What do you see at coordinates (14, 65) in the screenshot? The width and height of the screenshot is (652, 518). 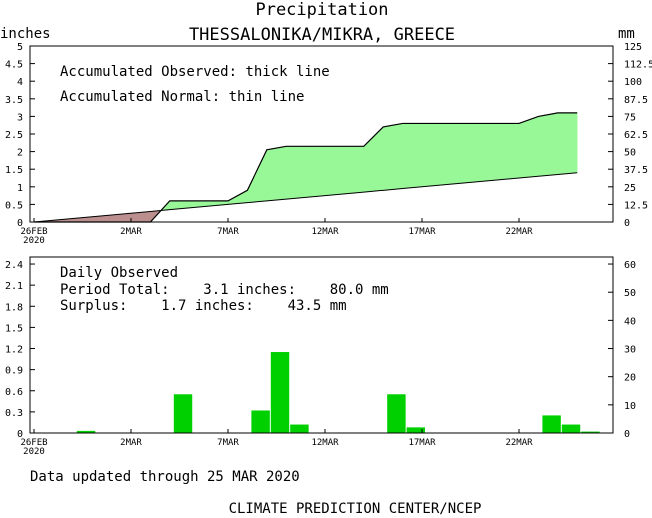 I see `y-tick-label-left: 4.5` at bounding box center [14, 65].